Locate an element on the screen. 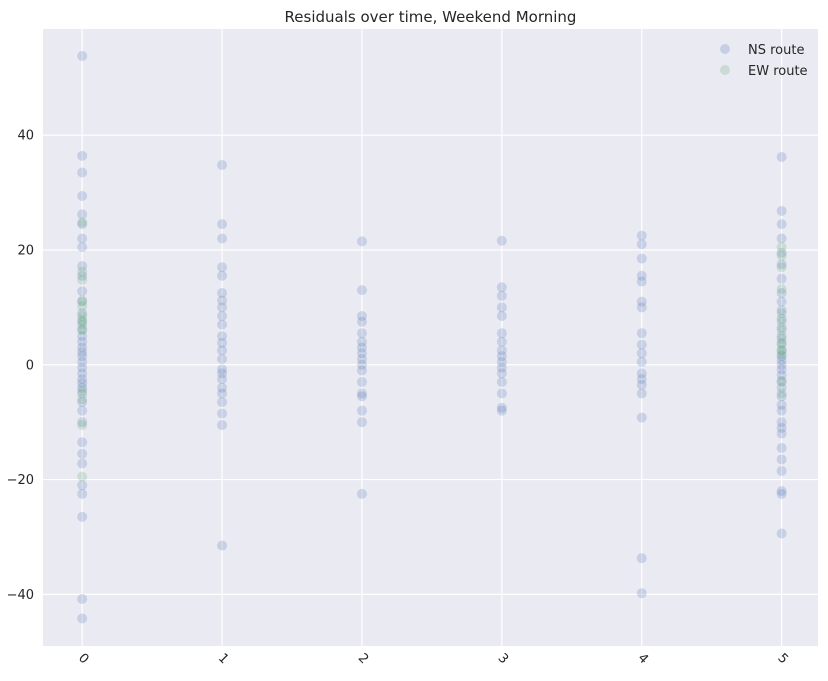  y-tick-label: −40 is located at coordinates (20, 595).